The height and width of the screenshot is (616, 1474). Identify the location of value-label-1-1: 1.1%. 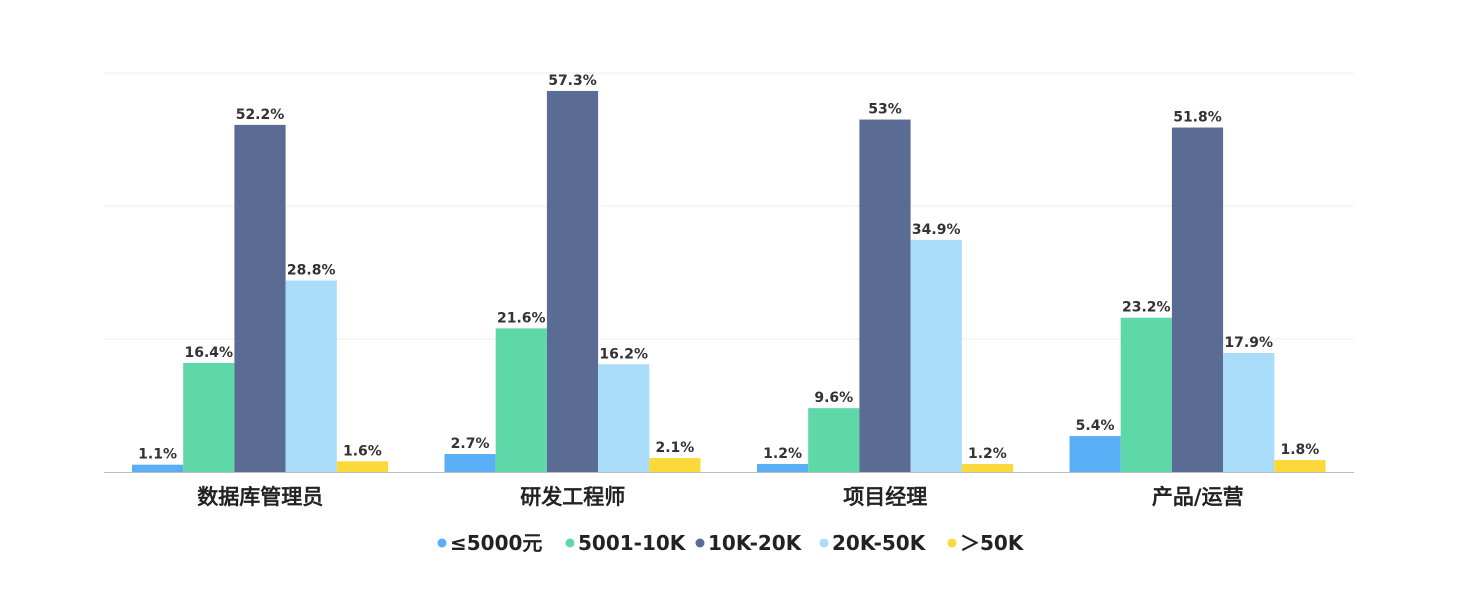
(157, 455).